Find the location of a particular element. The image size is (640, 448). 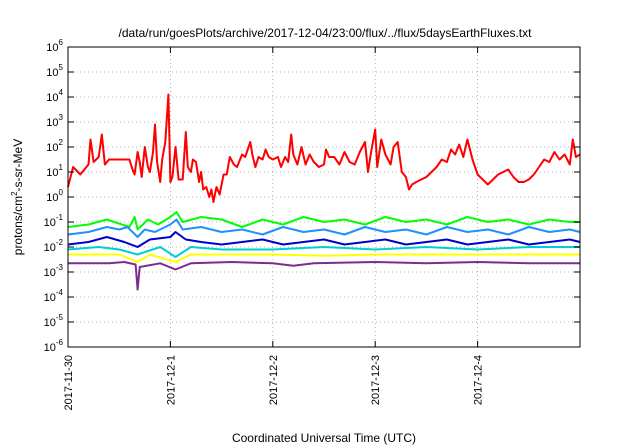

y-tick-label: 10⁻⁶ is located at coordinates (54, 346).